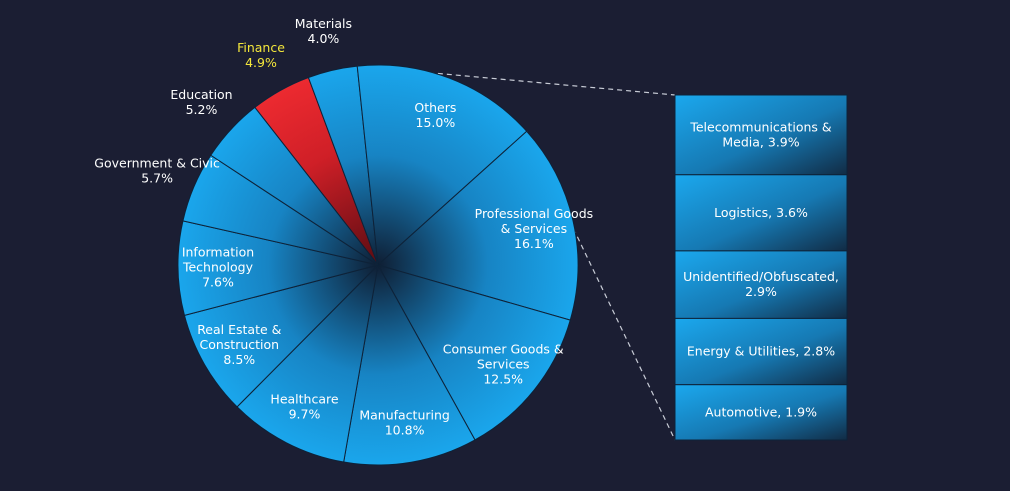 Image resolution: width=1010 pixels, height=491 pixels. I want to click on bar-segment-telecommunications-media, so click(761, 135).